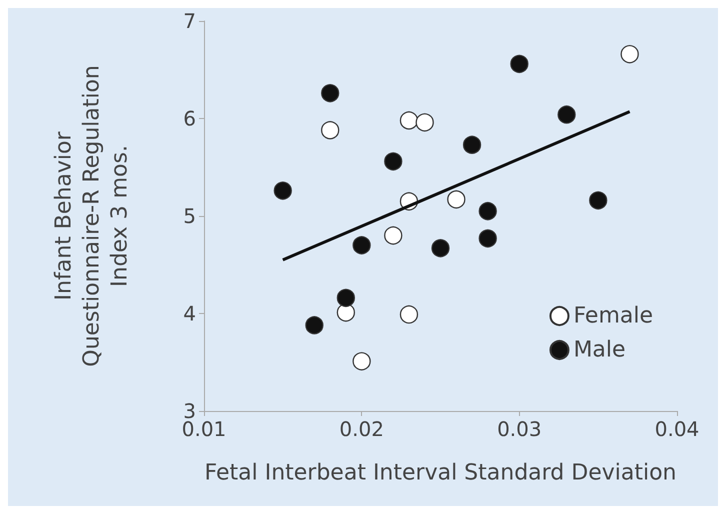 This screenshot has width=726, height=514. What do you see at coordinates (189, 314) in the screenshot?
I see `y-tick-label: 4` at bounding box center [189, 314].